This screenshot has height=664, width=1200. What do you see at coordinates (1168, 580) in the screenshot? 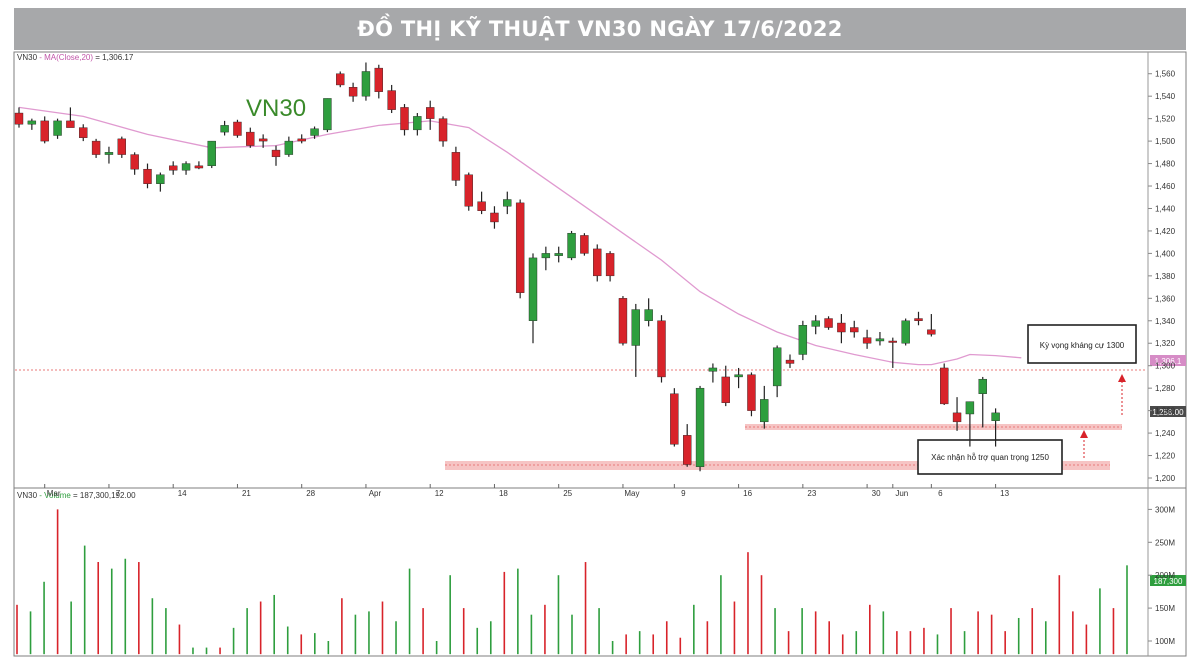
I see `last-volume-badge` at bounding box center [1168, 580].